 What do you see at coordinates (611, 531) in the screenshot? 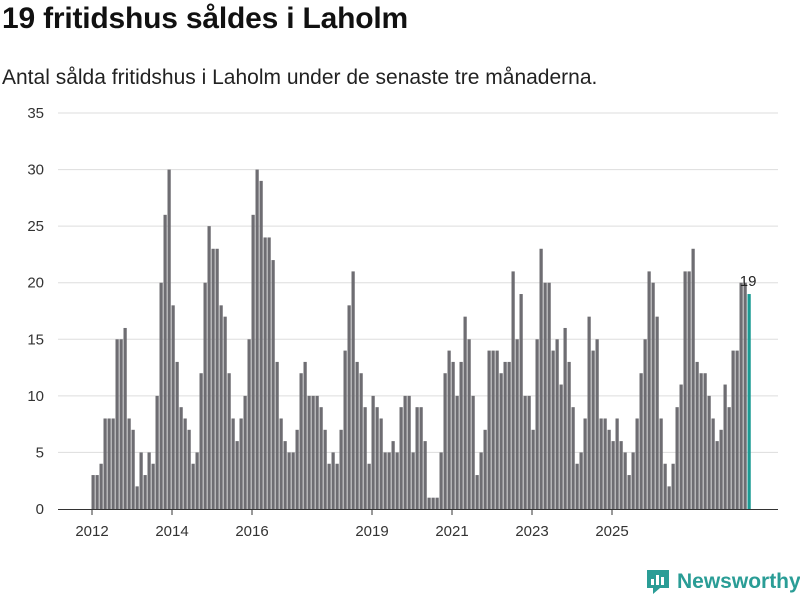
I see `x-tick-label: 2025` at bounding box center [611, 531].